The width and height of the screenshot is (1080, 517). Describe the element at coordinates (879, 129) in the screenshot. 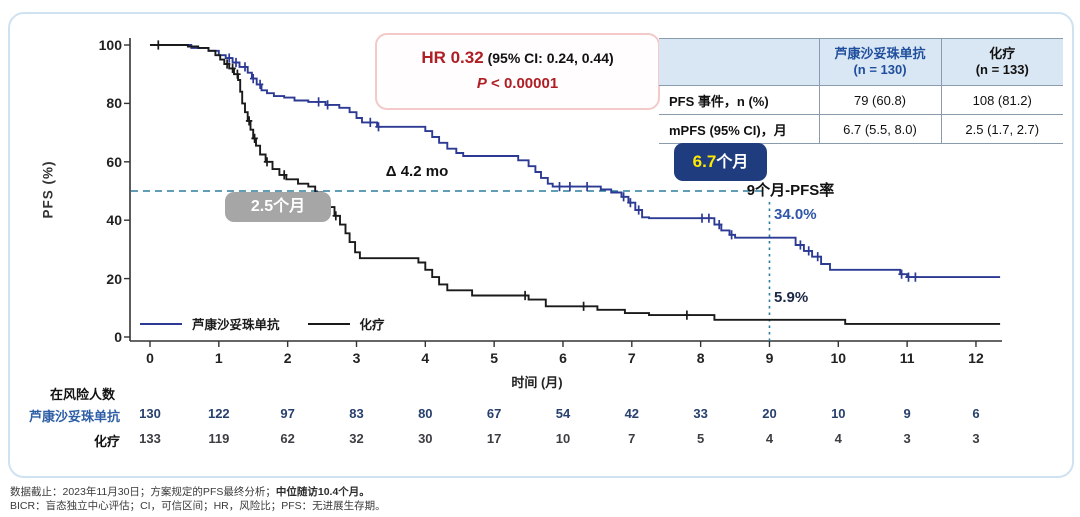

I see `mpfs-treatment: 6.7 (5.5, 8.0)` at that location.